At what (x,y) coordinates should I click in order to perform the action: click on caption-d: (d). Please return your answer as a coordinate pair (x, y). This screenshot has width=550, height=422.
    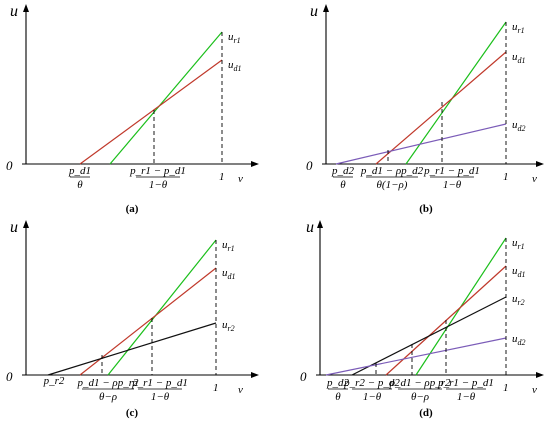
    Looking at the image, I should click on (426, 413).